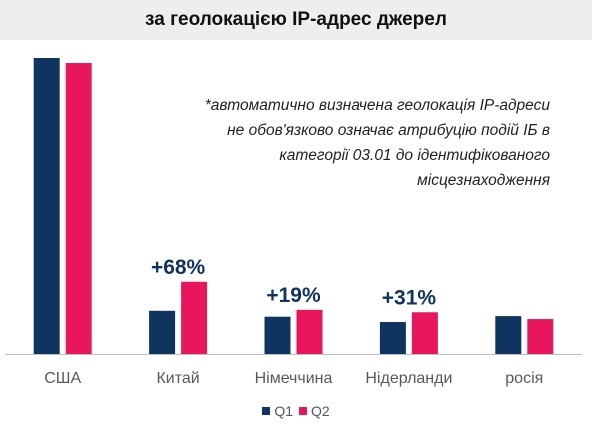 This screenshot has width=592, height=434. What do you see at coordinates (302, 411) in the screenshot?
I see `legend-swatch-q2` at bounding box center [302, 411].